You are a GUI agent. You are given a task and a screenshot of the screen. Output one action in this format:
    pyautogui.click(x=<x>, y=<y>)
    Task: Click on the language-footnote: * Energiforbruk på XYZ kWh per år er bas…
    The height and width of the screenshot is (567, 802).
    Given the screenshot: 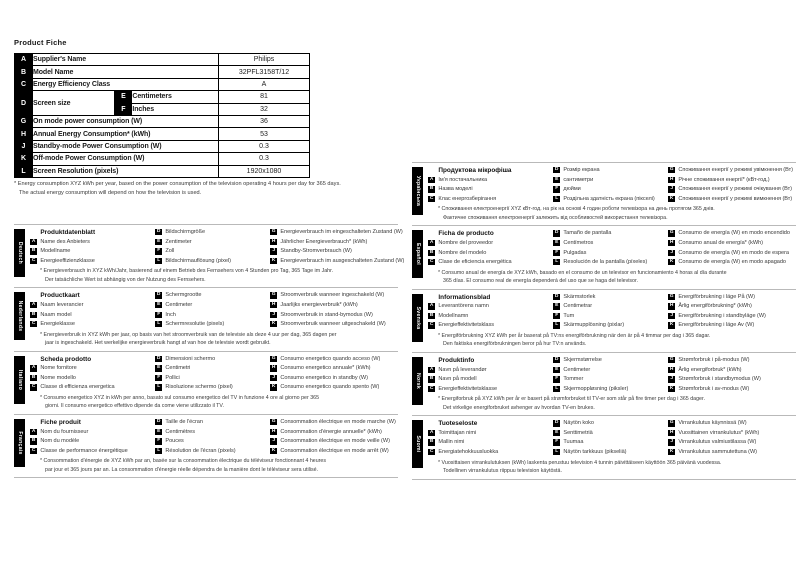 What is the action you would take?
    pyautogui.click(x=617, y=403)
    